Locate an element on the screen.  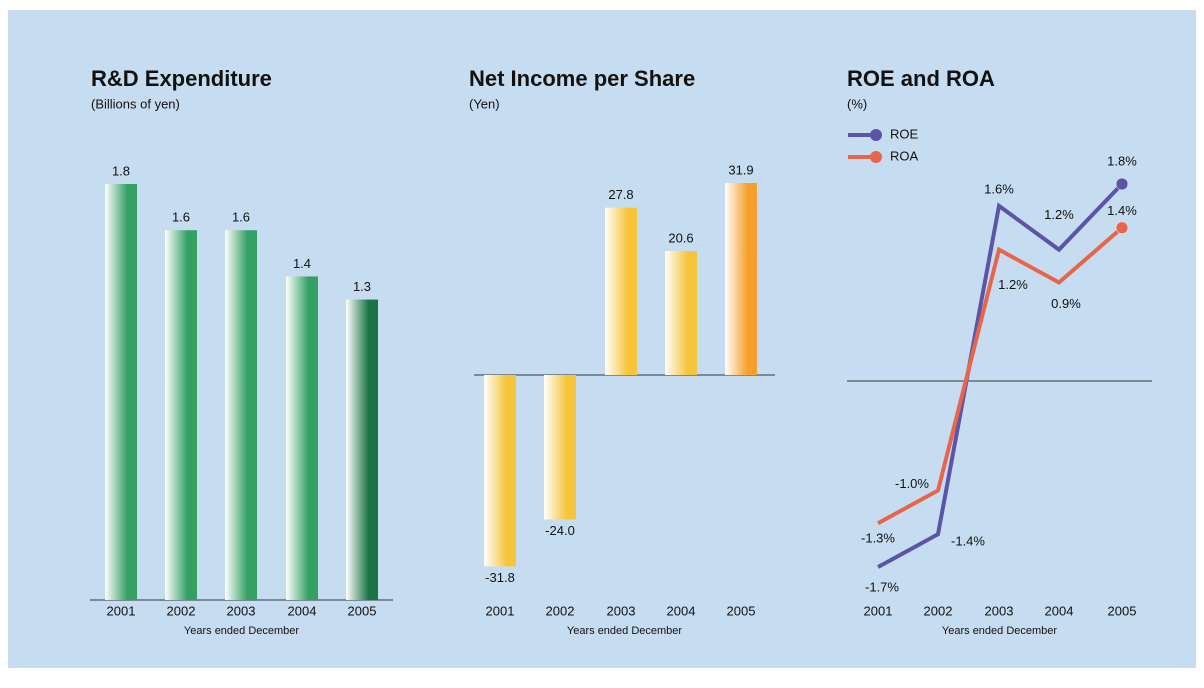
data-label: 1.4 is located at coordinates (302, 263).